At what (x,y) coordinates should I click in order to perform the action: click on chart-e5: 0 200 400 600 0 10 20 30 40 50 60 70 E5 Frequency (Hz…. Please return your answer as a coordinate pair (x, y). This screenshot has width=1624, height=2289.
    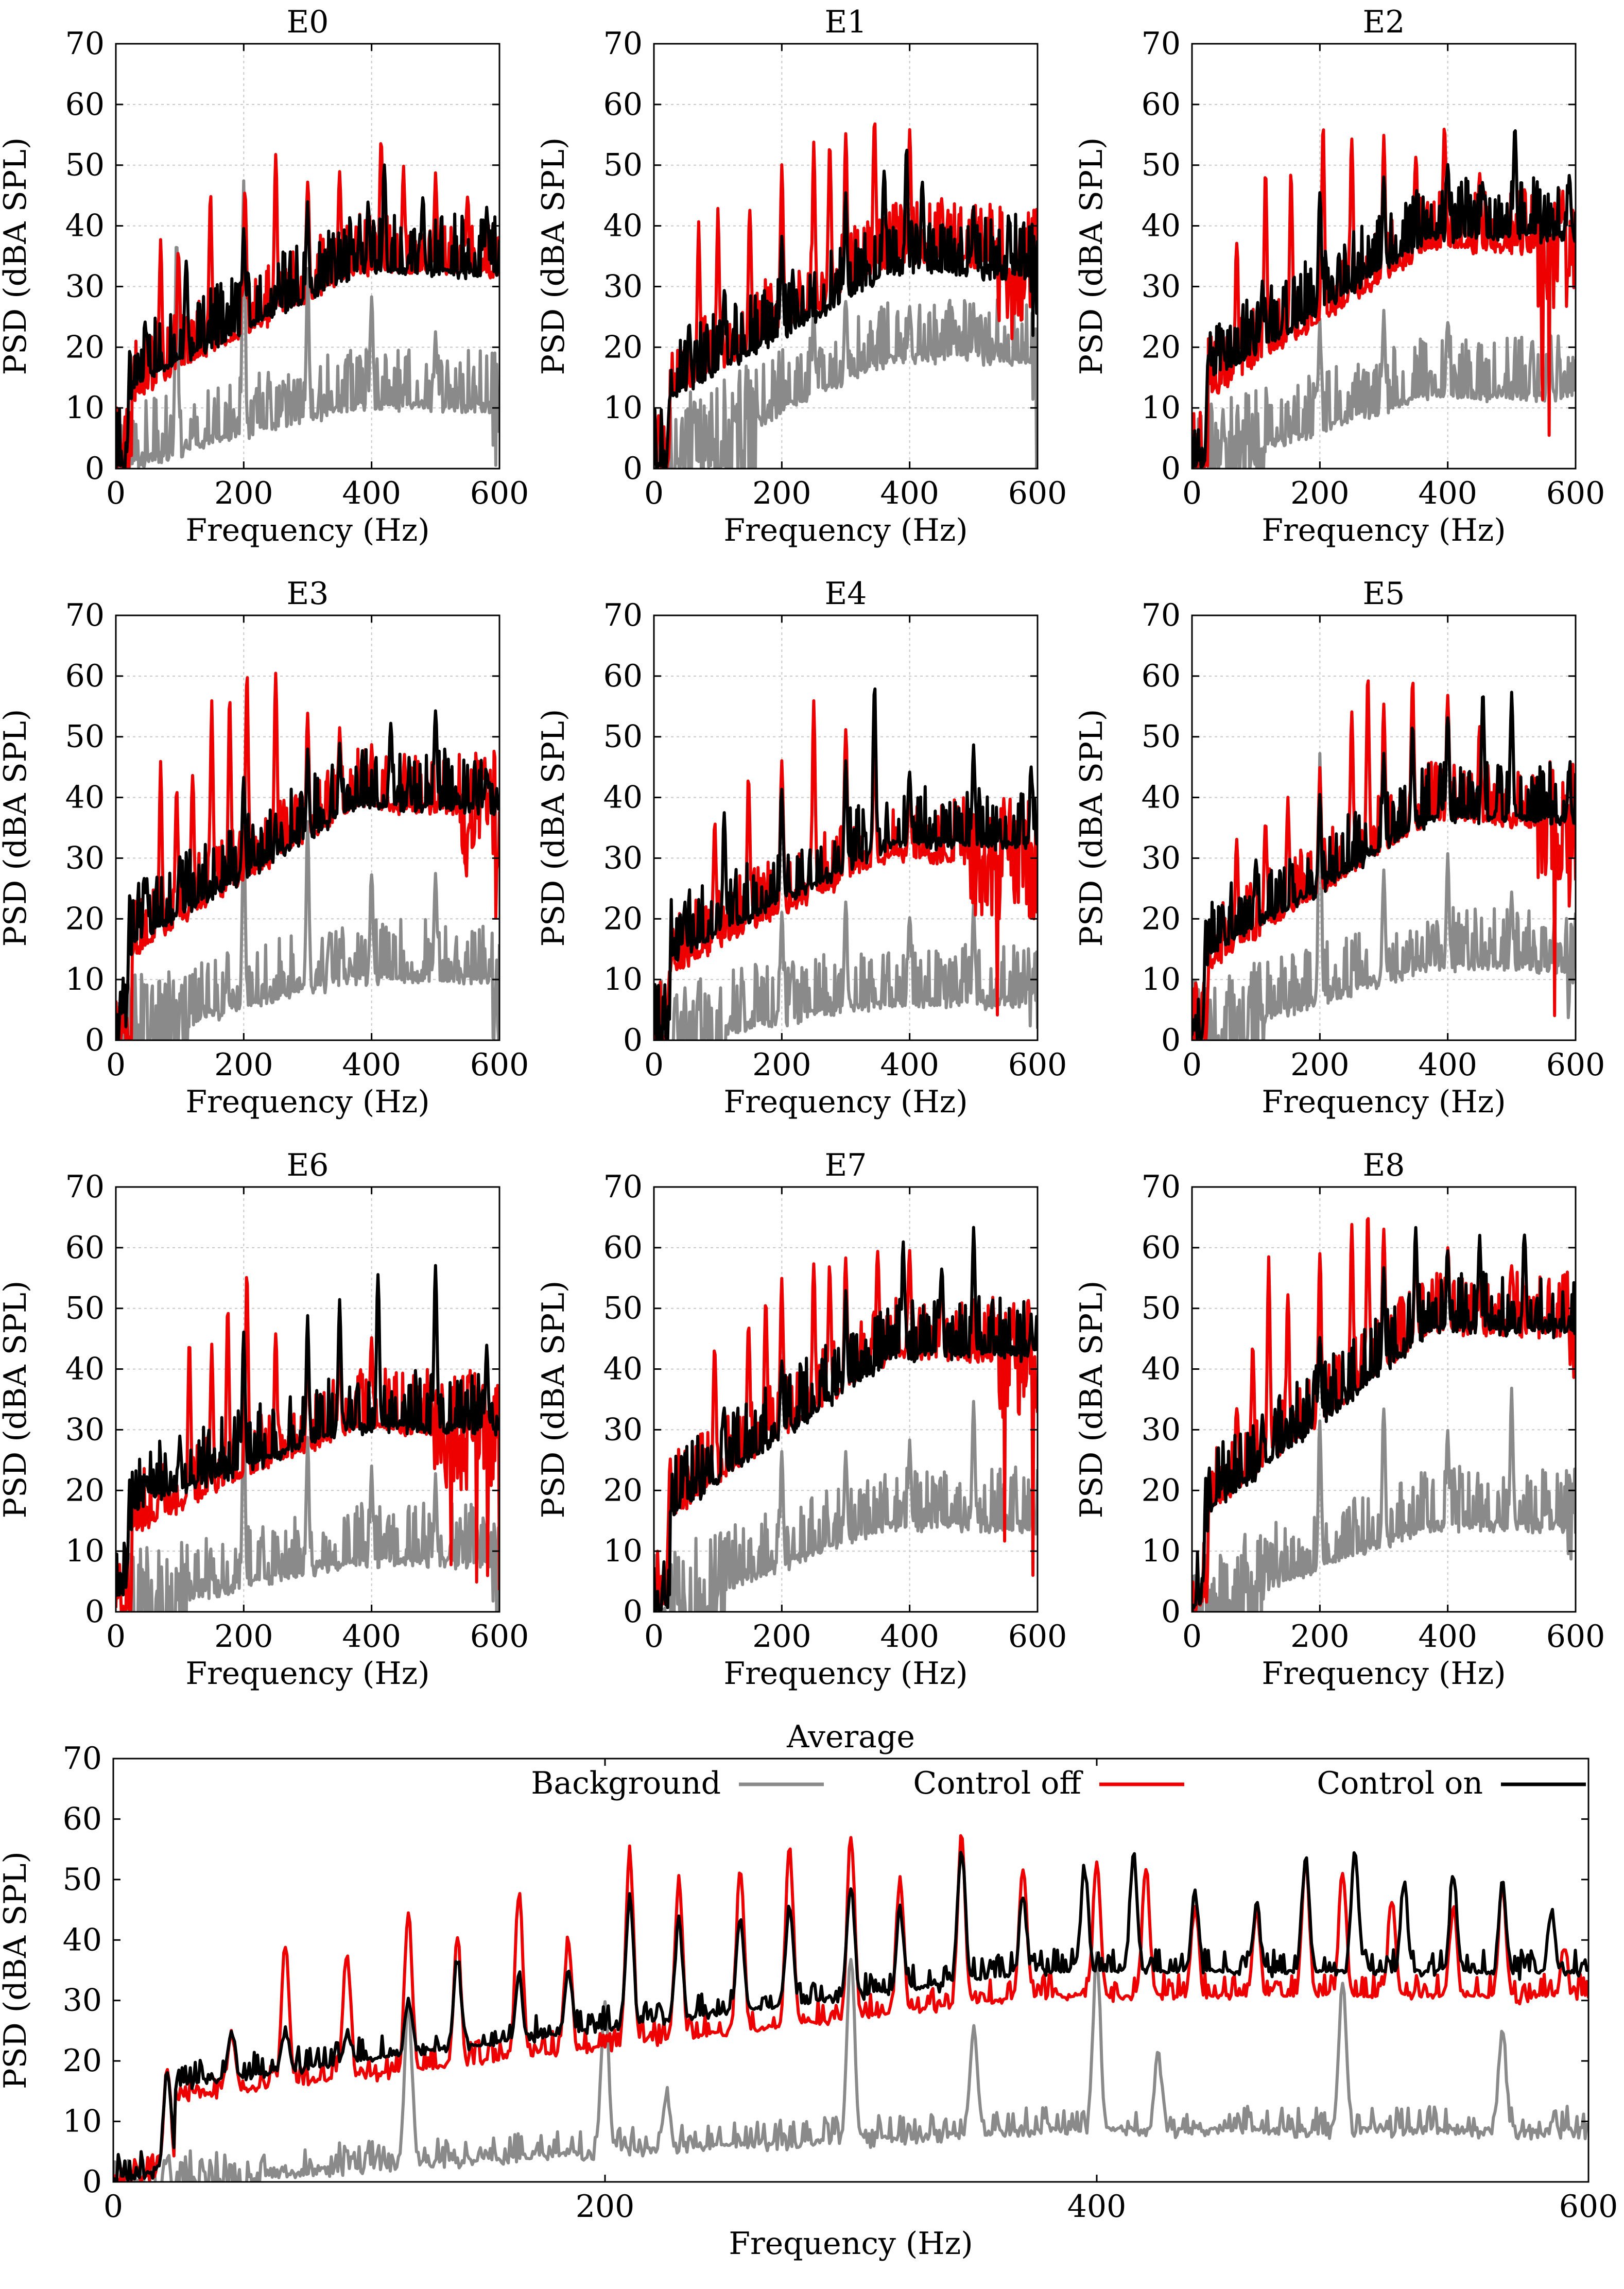
    Looking at the image, I should click on (1339, 848).